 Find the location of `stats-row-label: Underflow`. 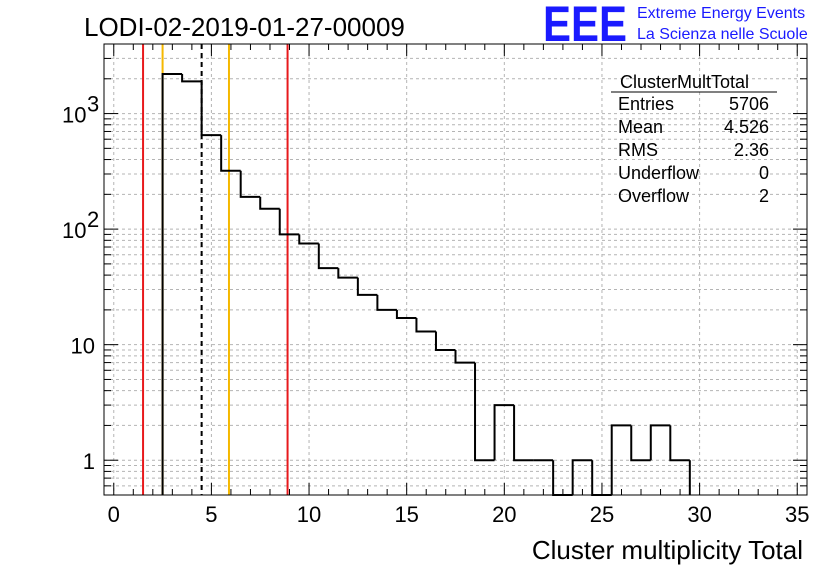

stats-row-label: Underflow is located at coordinates (659, 173).